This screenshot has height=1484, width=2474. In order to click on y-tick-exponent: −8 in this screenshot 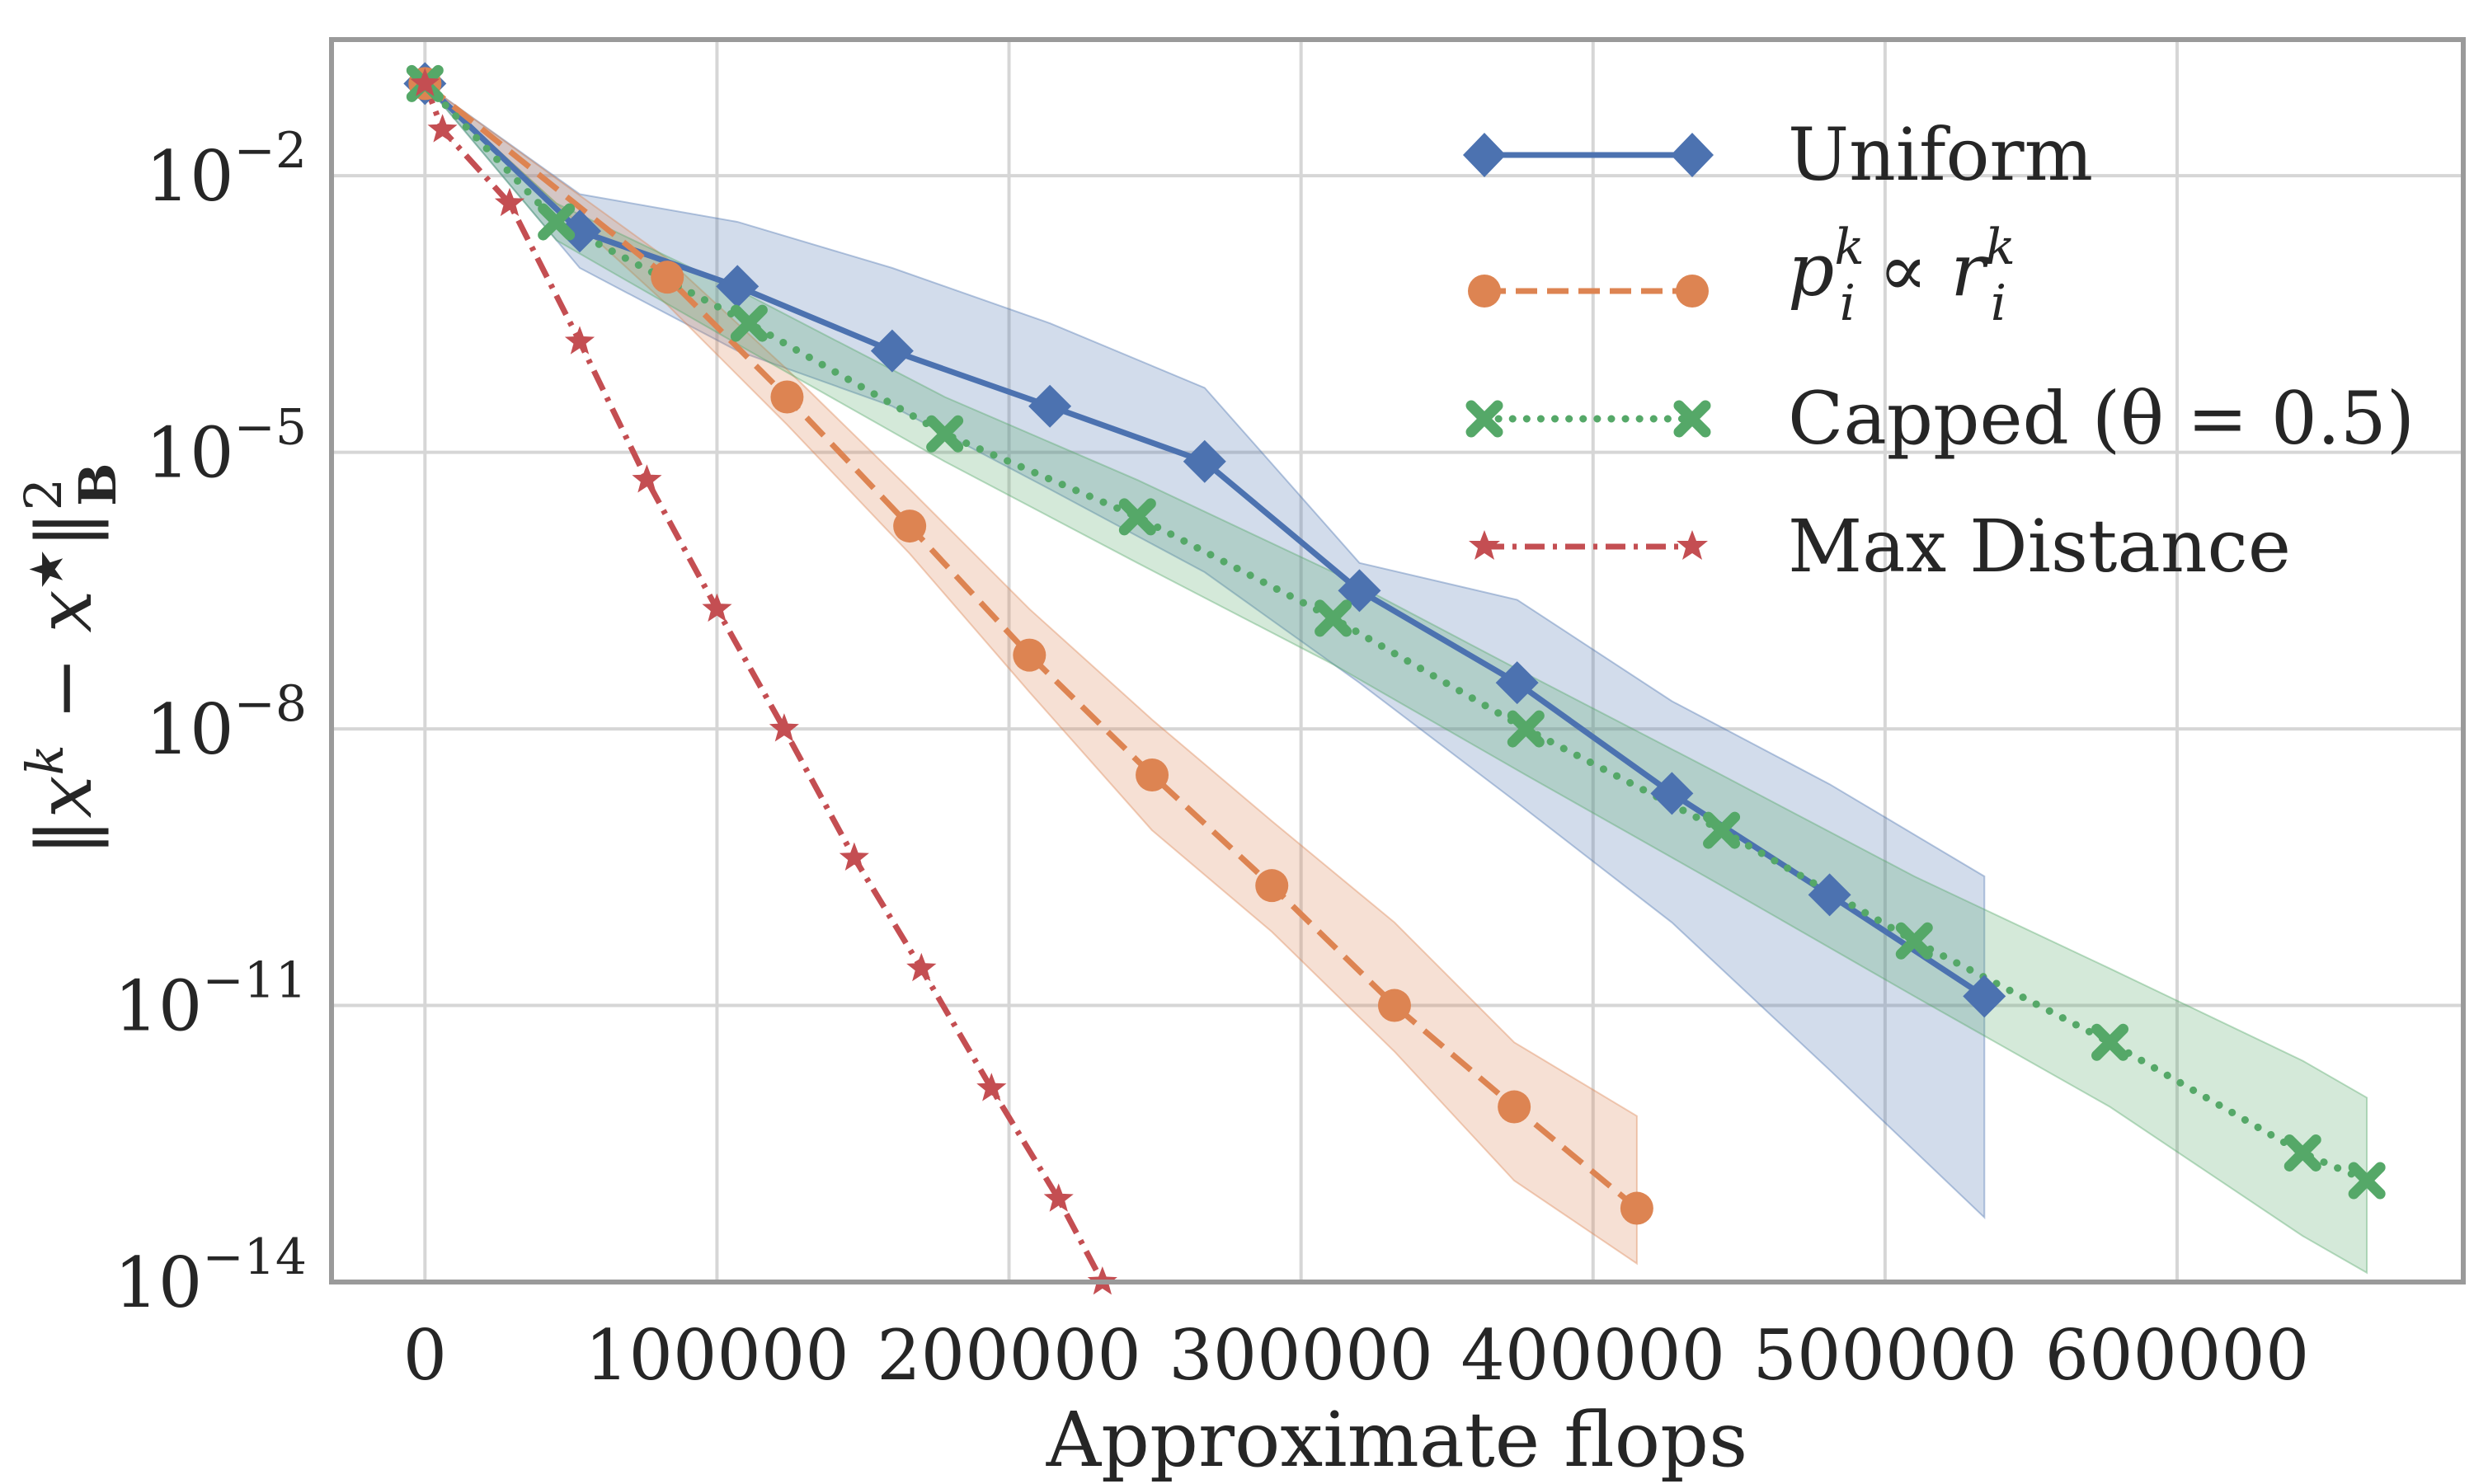, I will do `click(270, 704)`.